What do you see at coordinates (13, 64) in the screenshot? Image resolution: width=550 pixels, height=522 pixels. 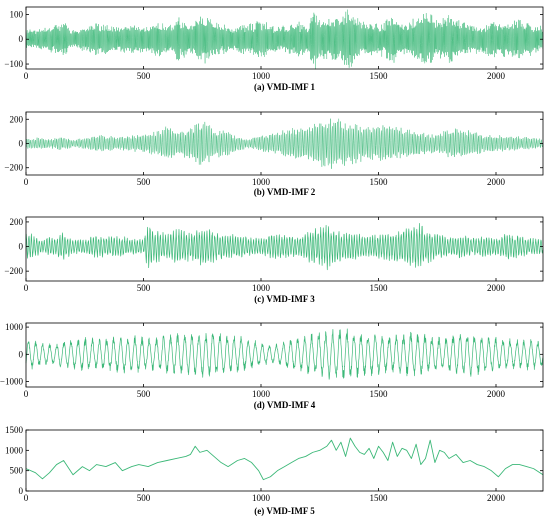 I see `y-tick-label: −100` at bounding box center [13, 64].